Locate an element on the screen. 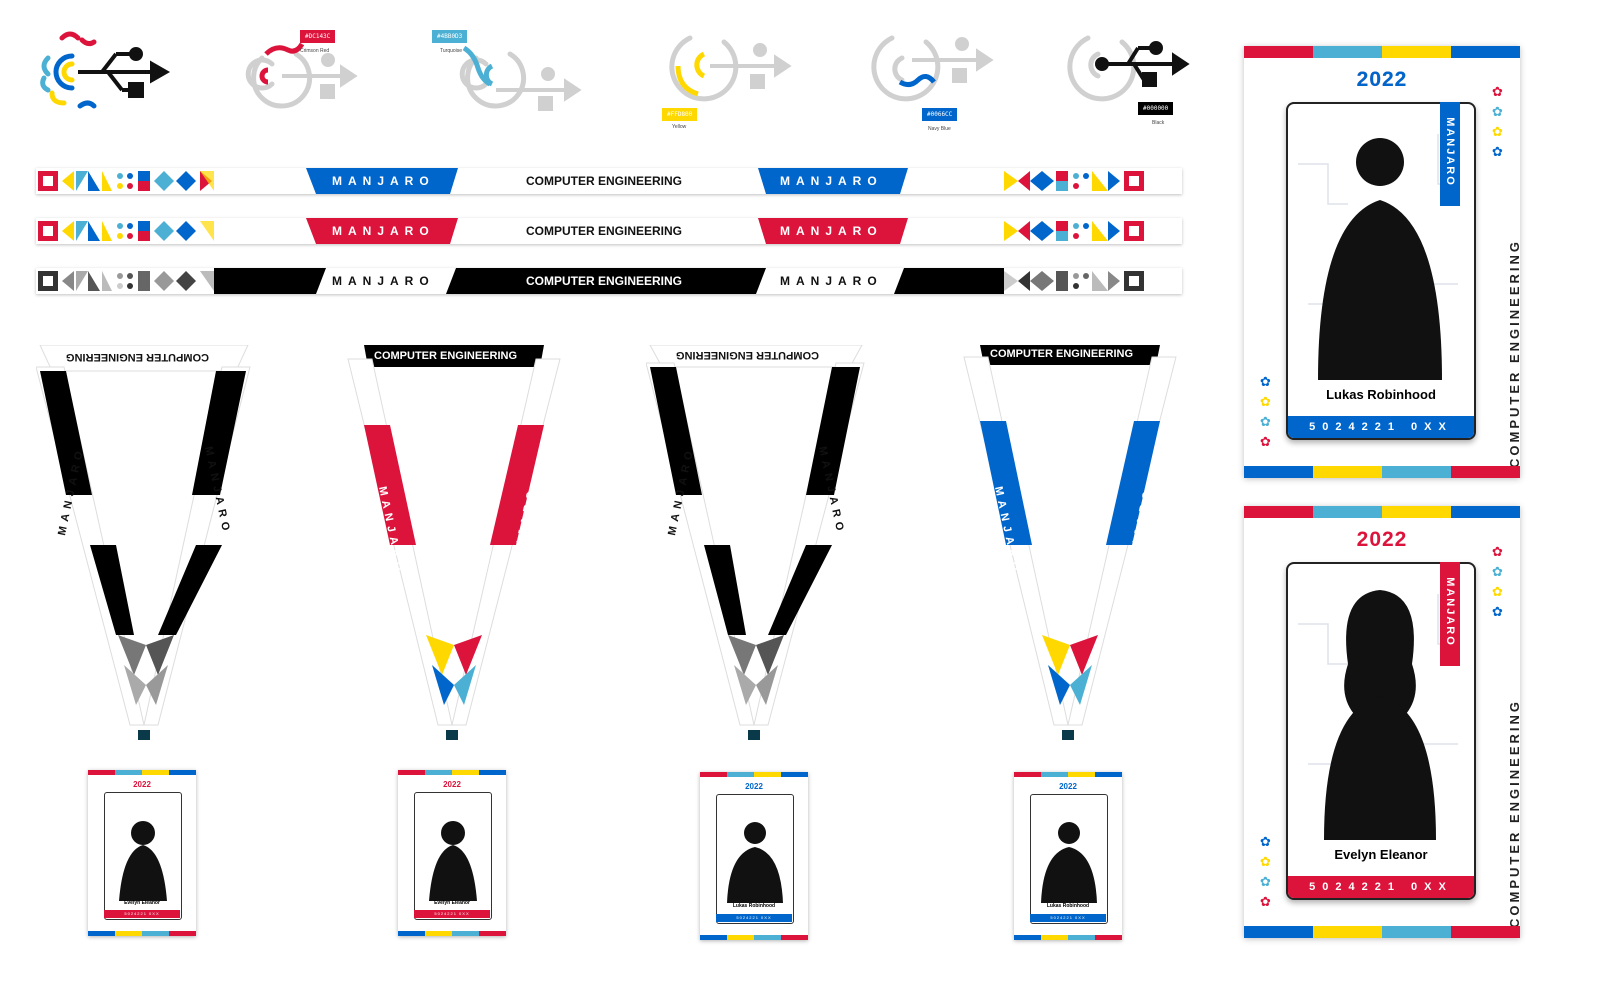 The height and width of the screenshot is (1002, 1598). swatch-navy-name: Navy Blue is located at coordinates (939, 129).